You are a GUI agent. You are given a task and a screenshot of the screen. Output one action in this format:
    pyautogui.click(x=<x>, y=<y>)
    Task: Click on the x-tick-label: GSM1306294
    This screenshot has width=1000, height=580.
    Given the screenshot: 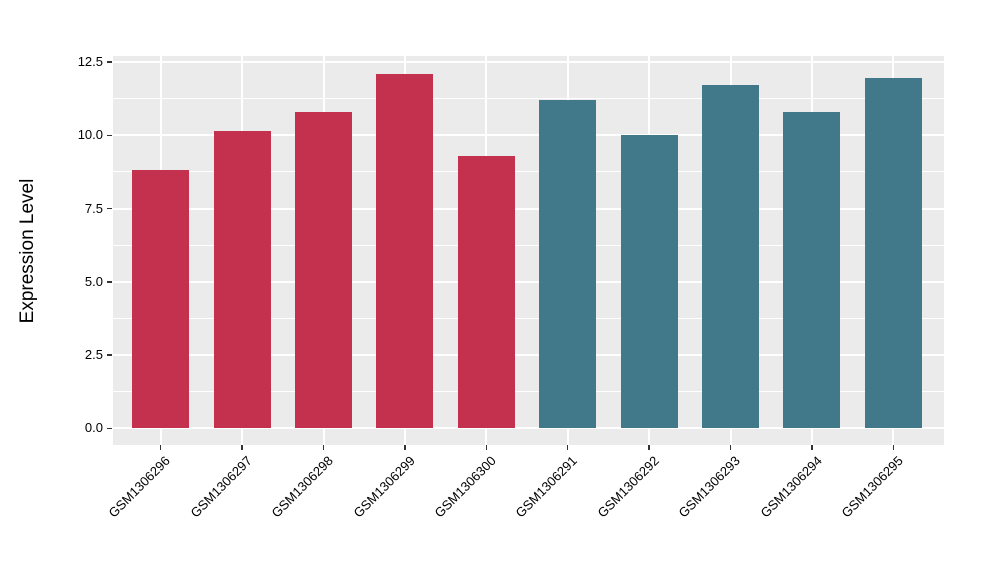 What is the action you would take?
    pyautogui.click(x=791, y=487)
    